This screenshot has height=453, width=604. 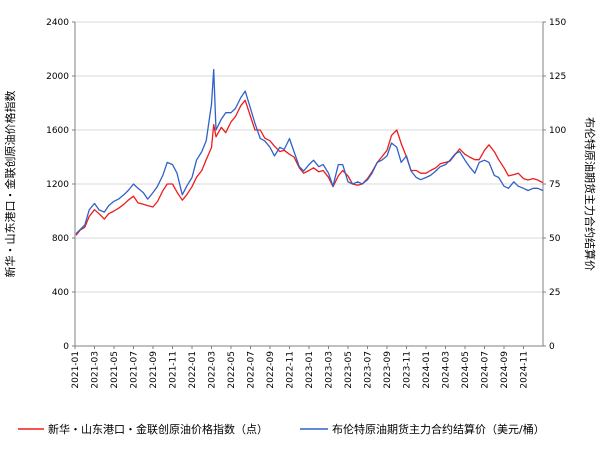 I want to click on x-tick-label: 2022-01, so click(x=193, y=370).